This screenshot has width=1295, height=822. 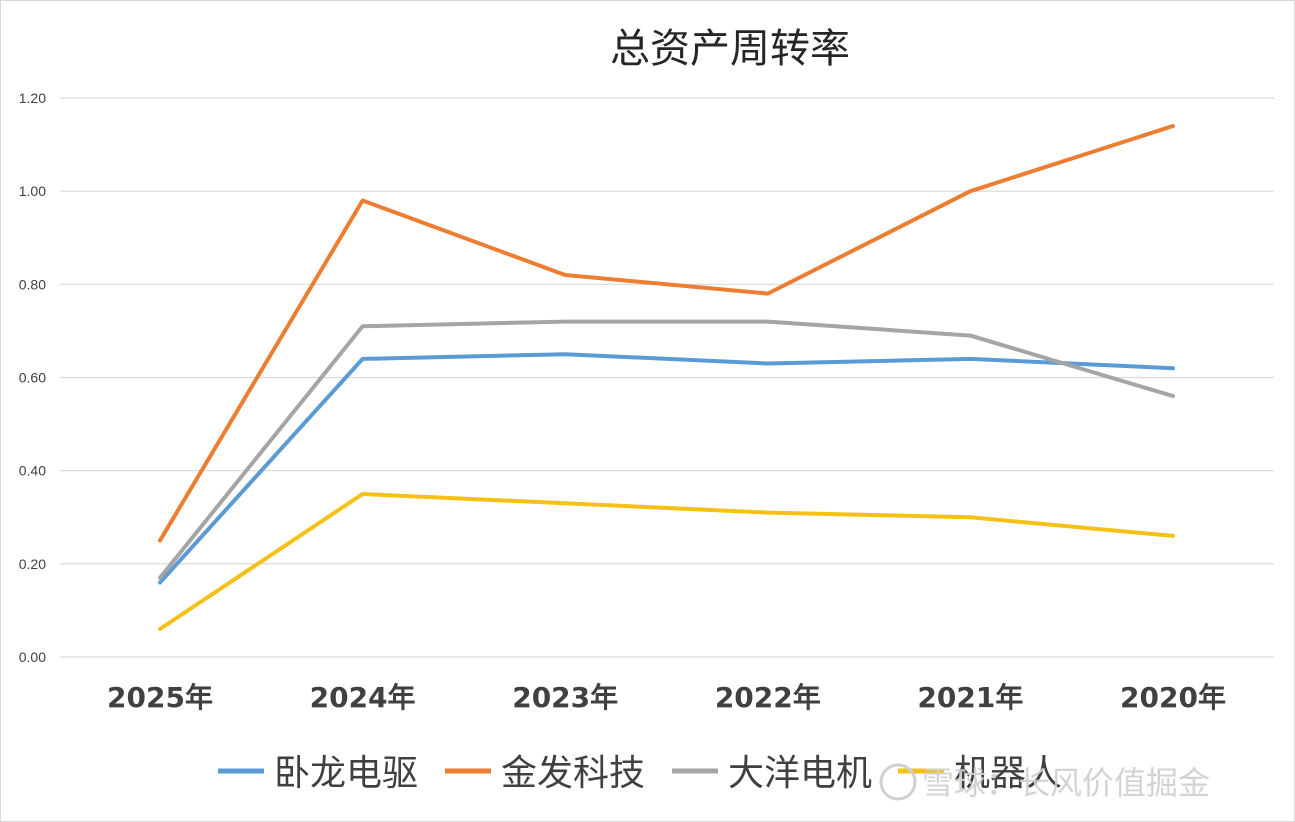 I want to click on x-tick-label: 2022年, so click(x=768, y=697).